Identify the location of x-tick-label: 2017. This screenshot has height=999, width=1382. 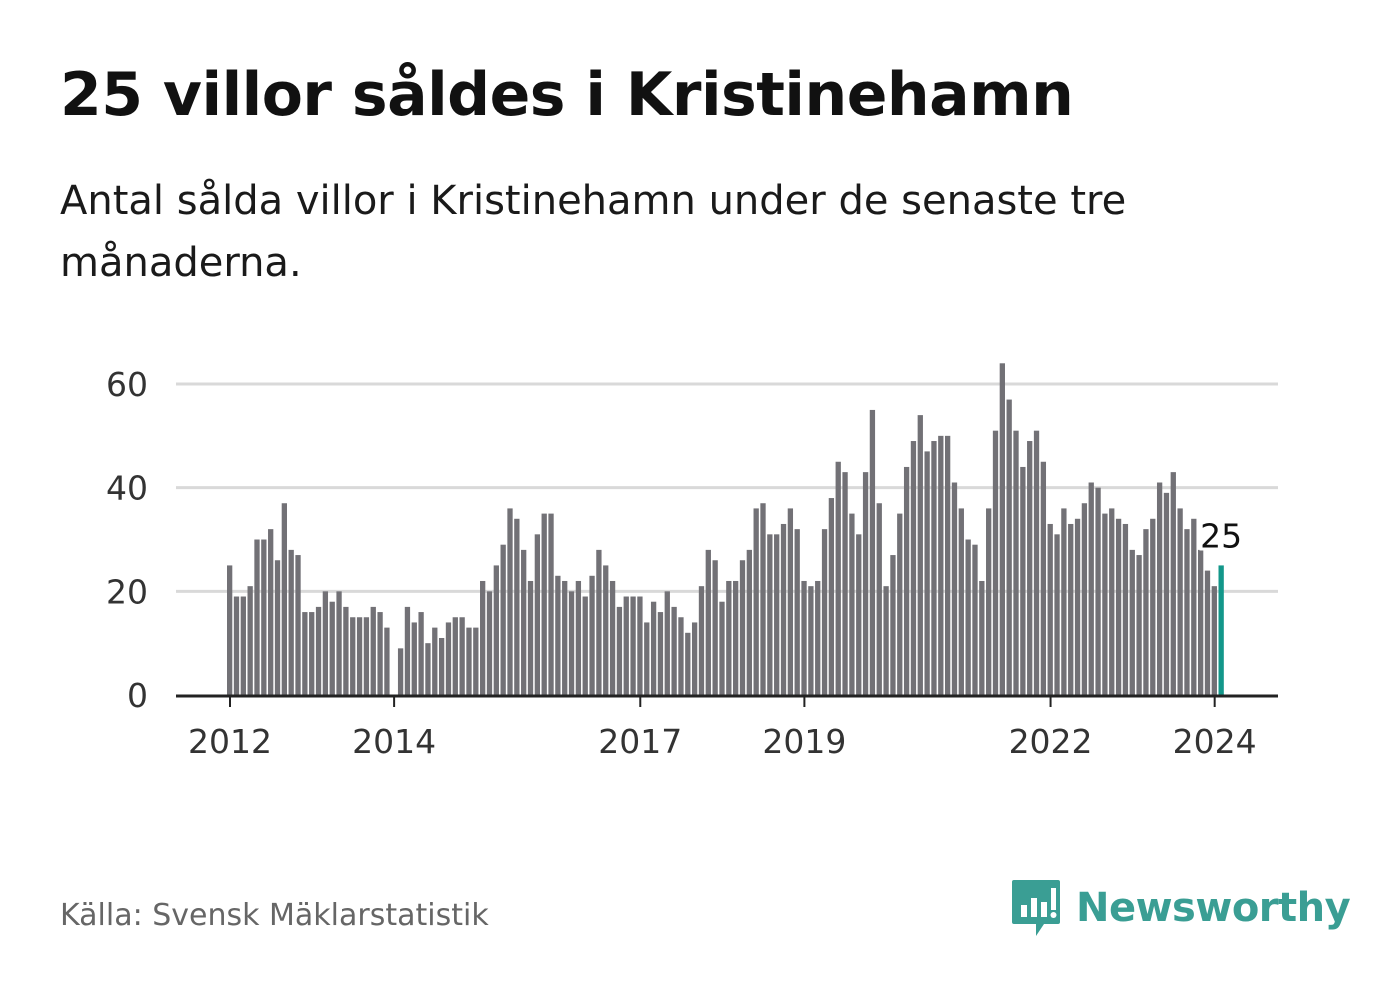
(640, 741).